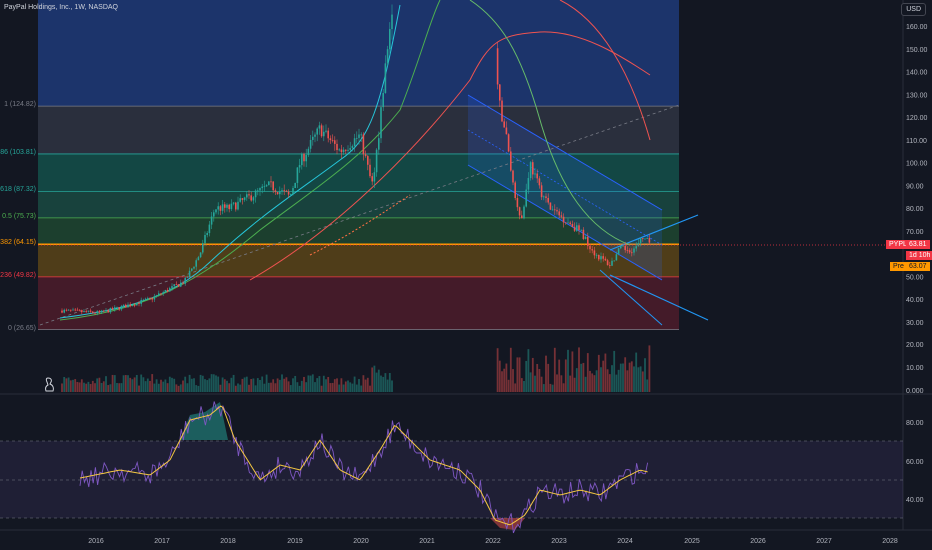  I want to click on replay-icon, so click(49, 384).